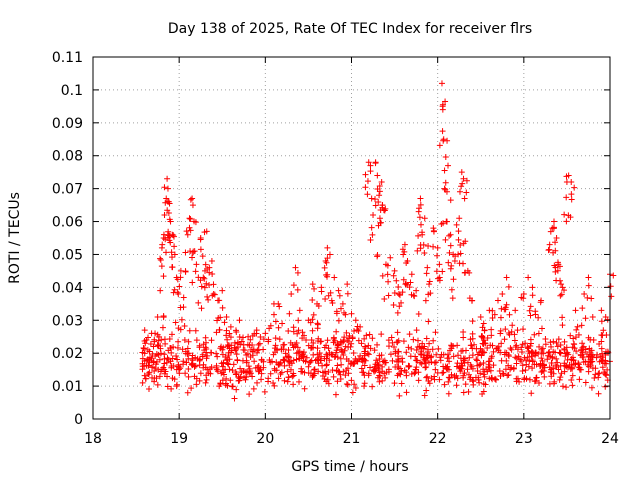  What do you see at coordinates (524, 439) in the screenshot?
I see `x-tick-label: 23` at bounding box center [524, 439].